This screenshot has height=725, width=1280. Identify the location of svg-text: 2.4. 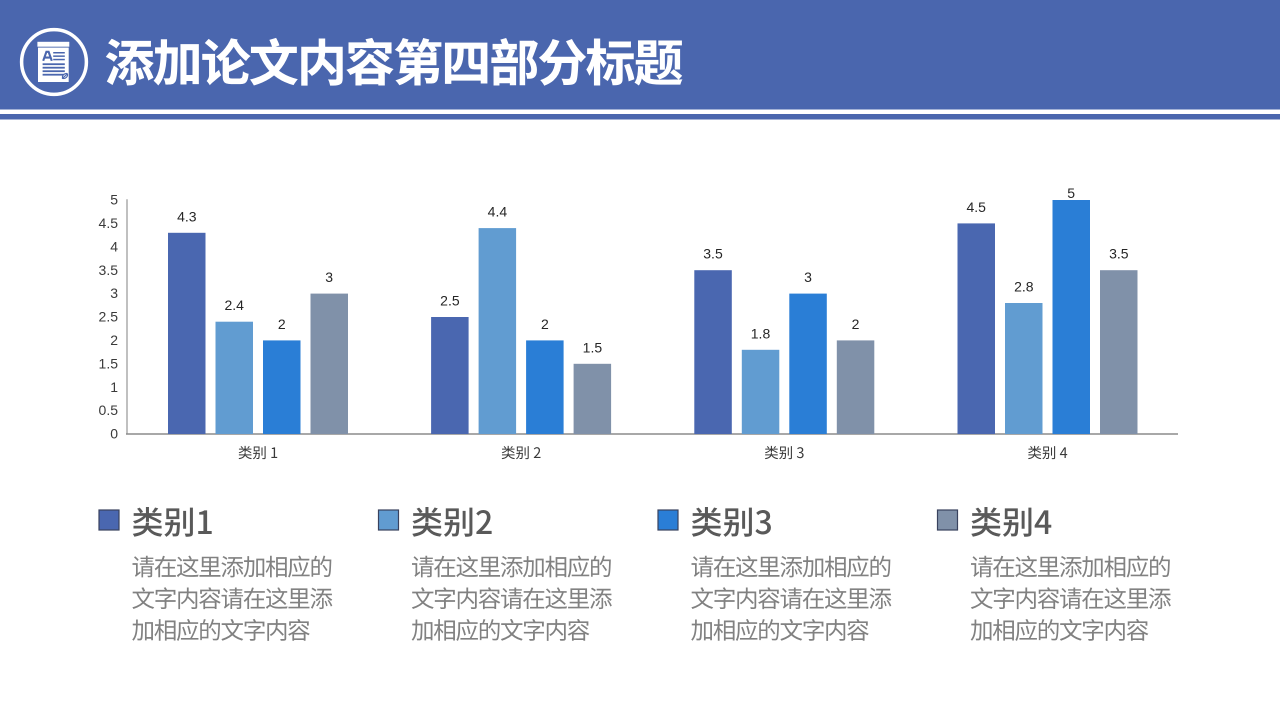
(234, 305).